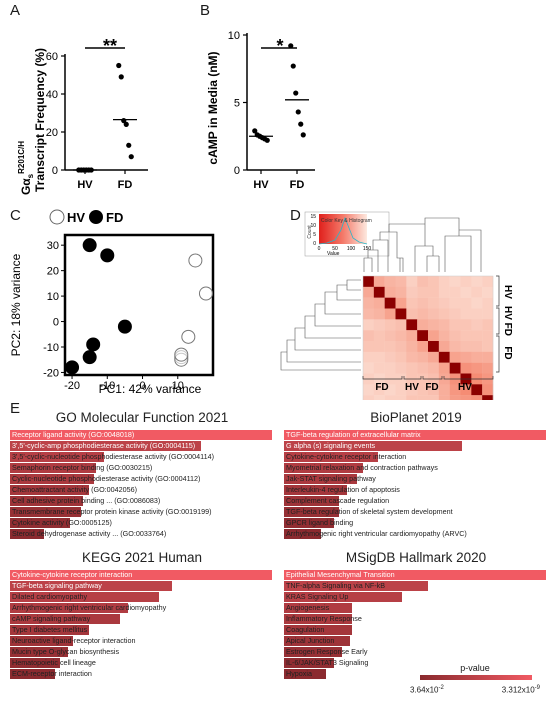 This screenshot has height=701, width=550. Describe the element at coordinates (367, 249) in the screenshot. I see `color-key-xtick: 150` at that location.